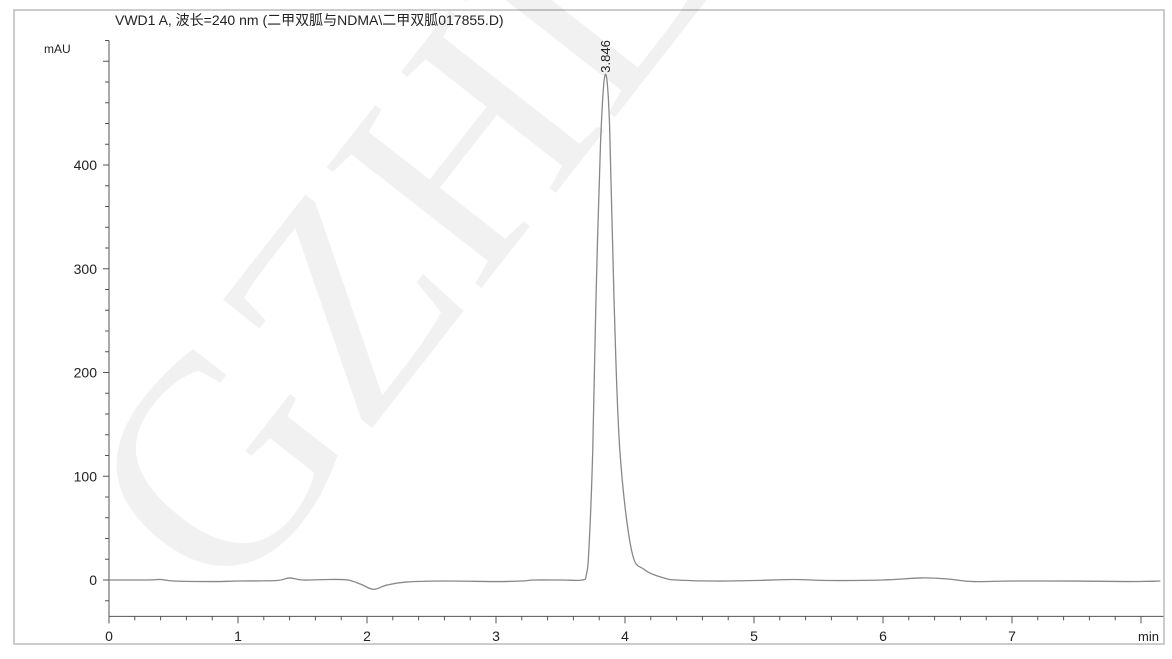  Describe the element at coordinates (1148, 636) in the screenshot. I see `x-axis-label: min` at that location.